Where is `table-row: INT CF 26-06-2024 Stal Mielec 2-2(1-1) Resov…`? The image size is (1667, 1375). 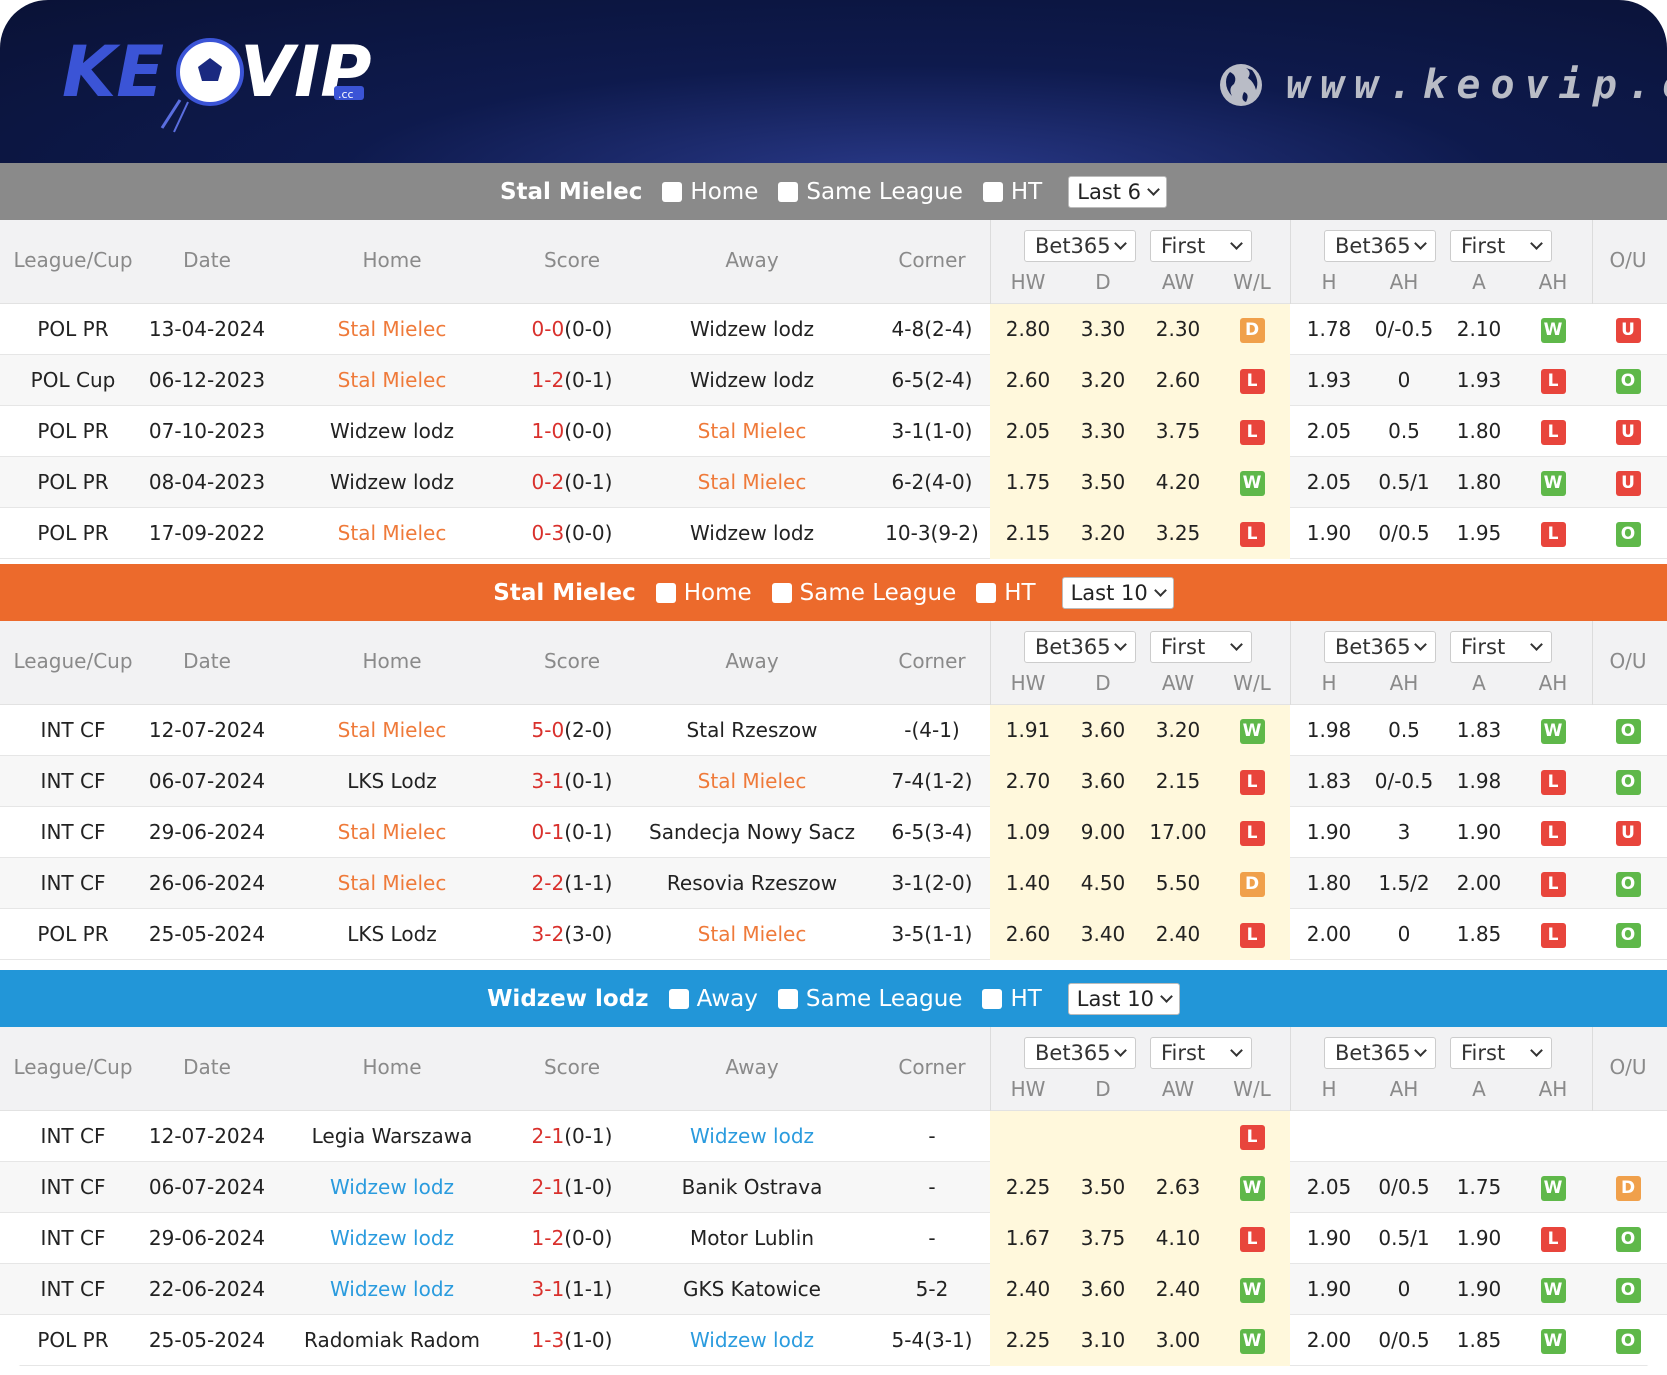 table-row: INT CF 26-06-2024 Stal Mielec 2-2(1-1) Resov… is located at coordinates (833, 883).